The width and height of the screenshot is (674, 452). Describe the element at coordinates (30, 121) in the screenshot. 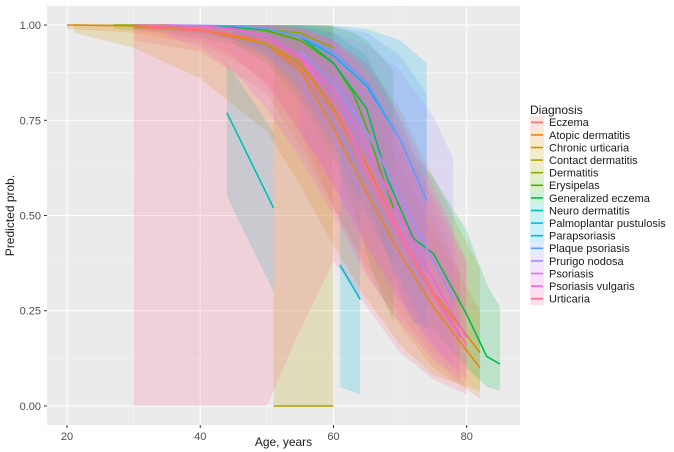

I see `y-tick-label: 0.75` at that location.